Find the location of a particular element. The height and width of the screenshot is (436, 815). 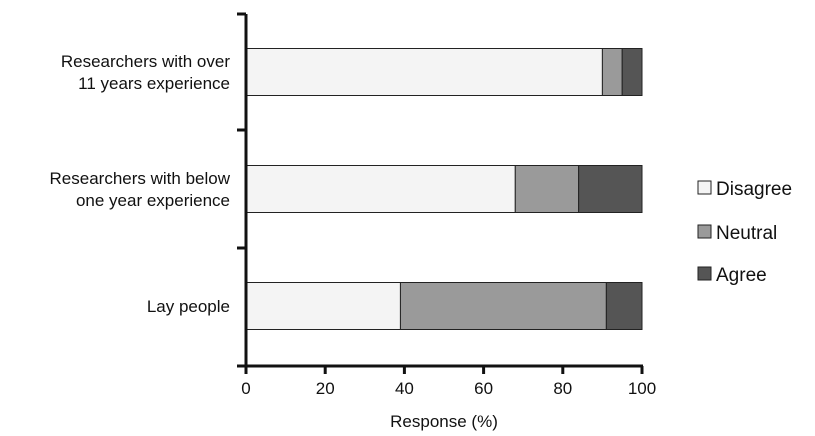

category-label: one year experience is located at coordinates (153, 200).